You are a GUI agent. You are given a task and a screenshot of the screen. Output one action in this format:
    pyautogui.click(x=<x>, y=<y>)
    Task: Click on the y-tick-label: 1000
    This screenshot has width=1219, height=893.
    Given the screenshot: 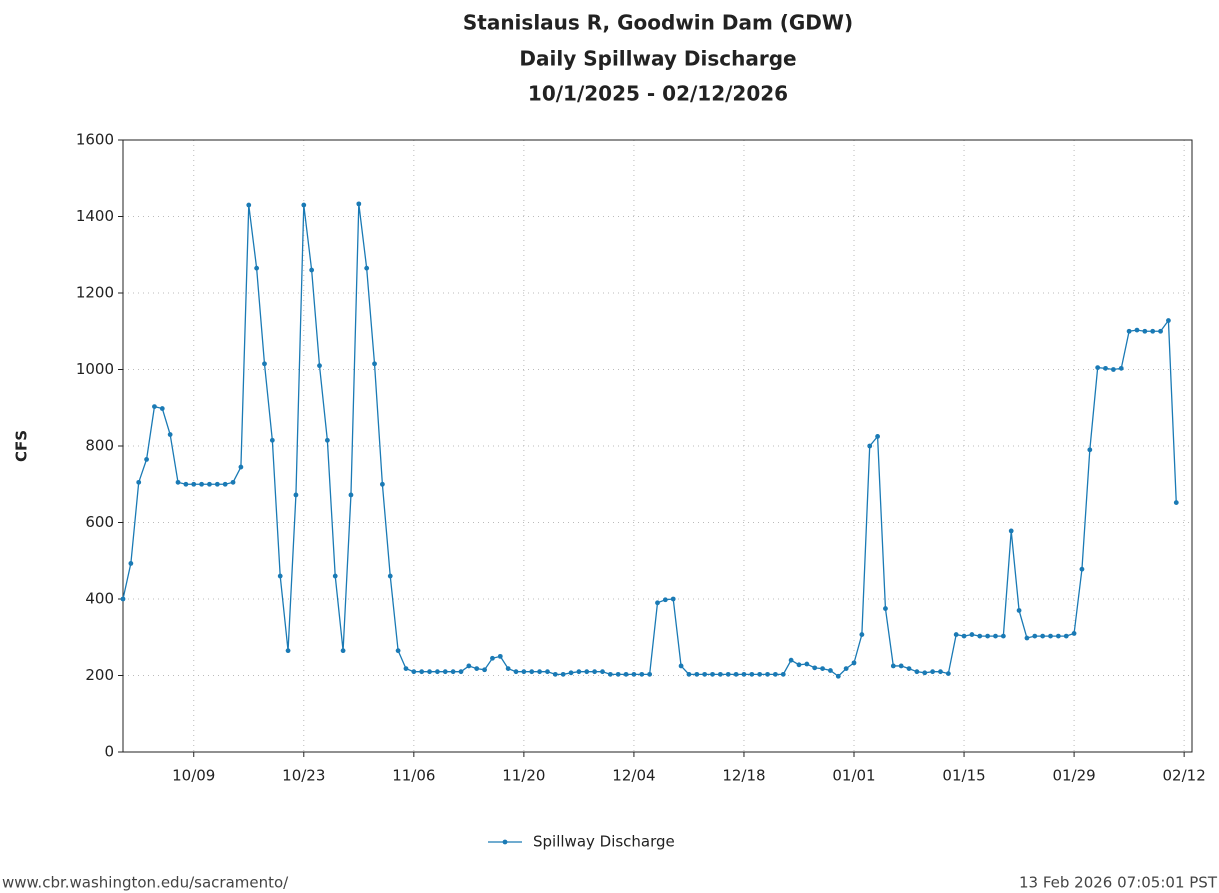 What is the action you would take?
    pyautogui.click(x=95, y=369)
    